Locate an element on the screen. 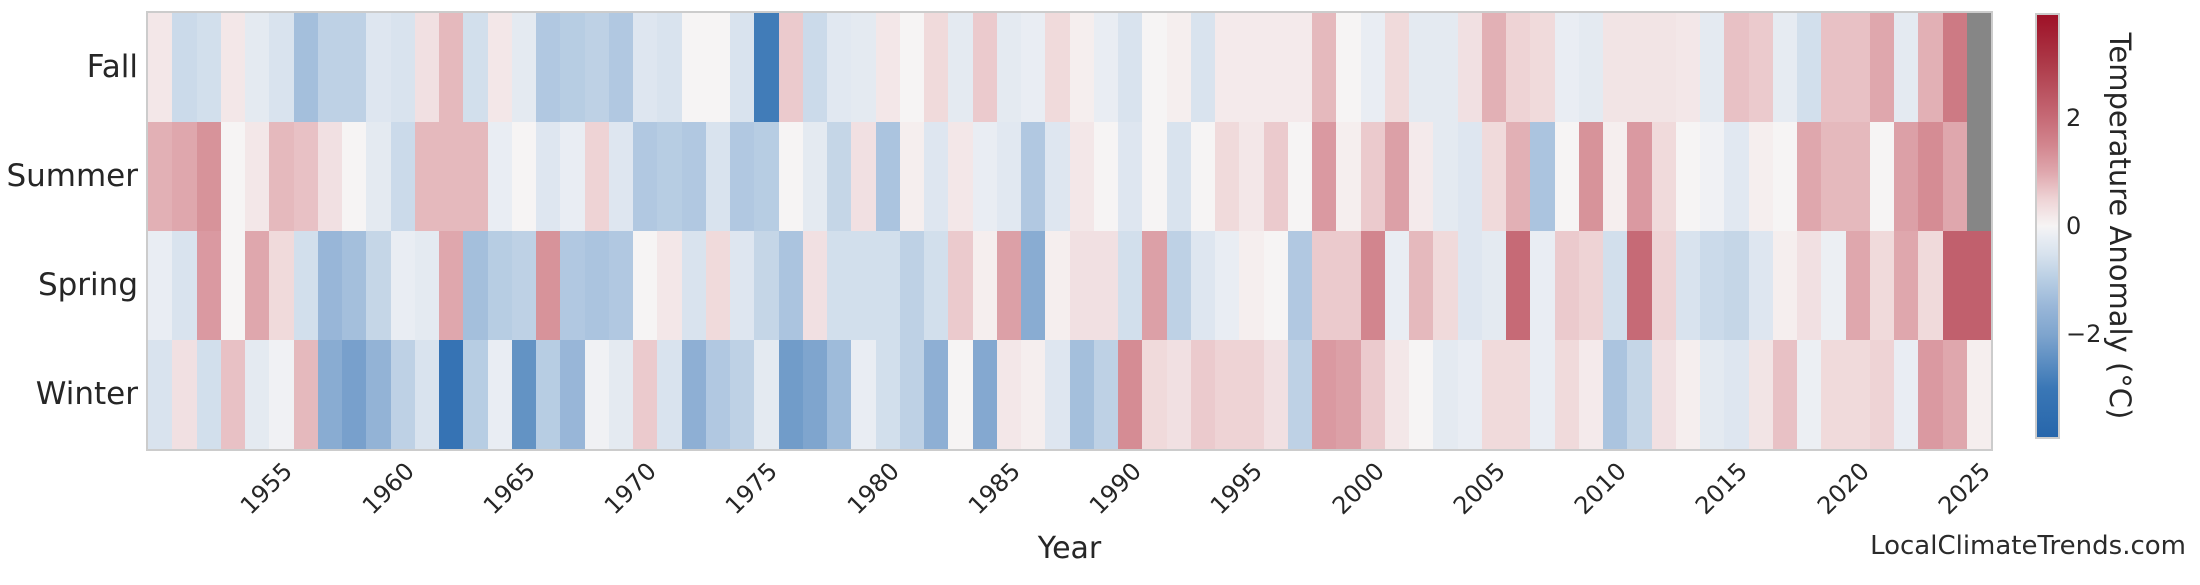 Image resolution: width=2200 pixels, height=585 pixels. x-tick-label: 1970 is located at coordinates (630, 488).